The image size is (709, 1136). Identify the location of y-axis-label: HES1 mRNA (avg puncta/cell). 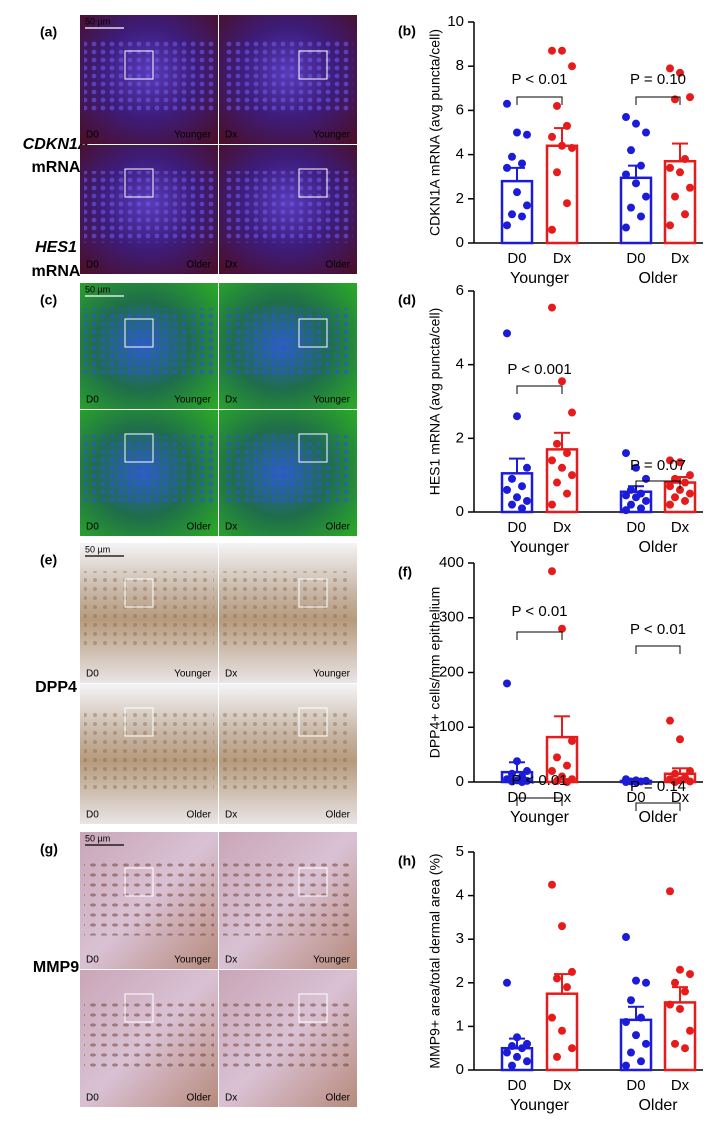
(435, 402).